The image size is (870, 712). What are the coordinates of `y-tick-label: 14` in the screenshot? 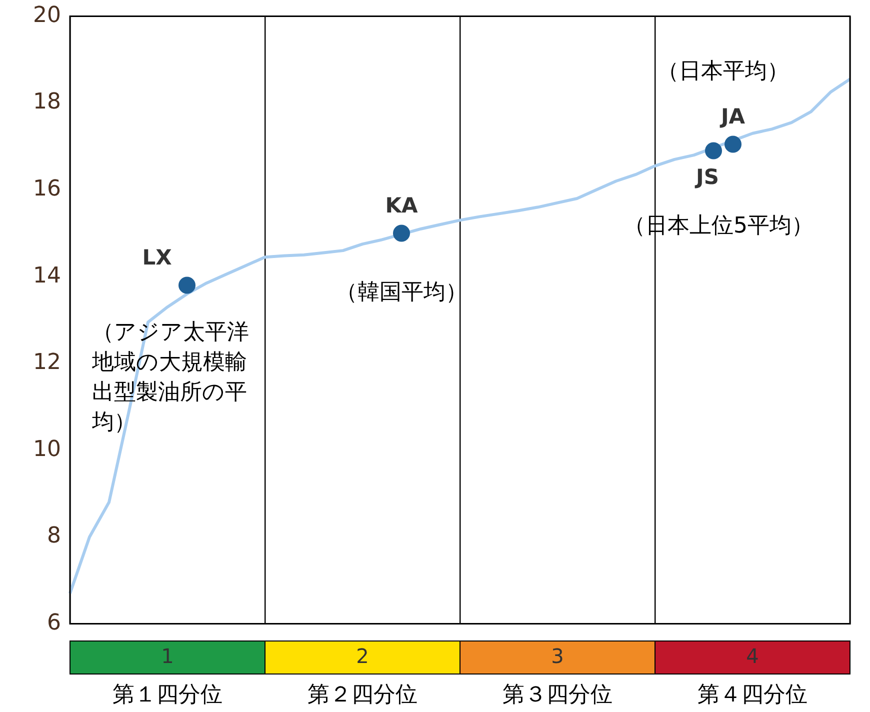 It's located at (47, 275).